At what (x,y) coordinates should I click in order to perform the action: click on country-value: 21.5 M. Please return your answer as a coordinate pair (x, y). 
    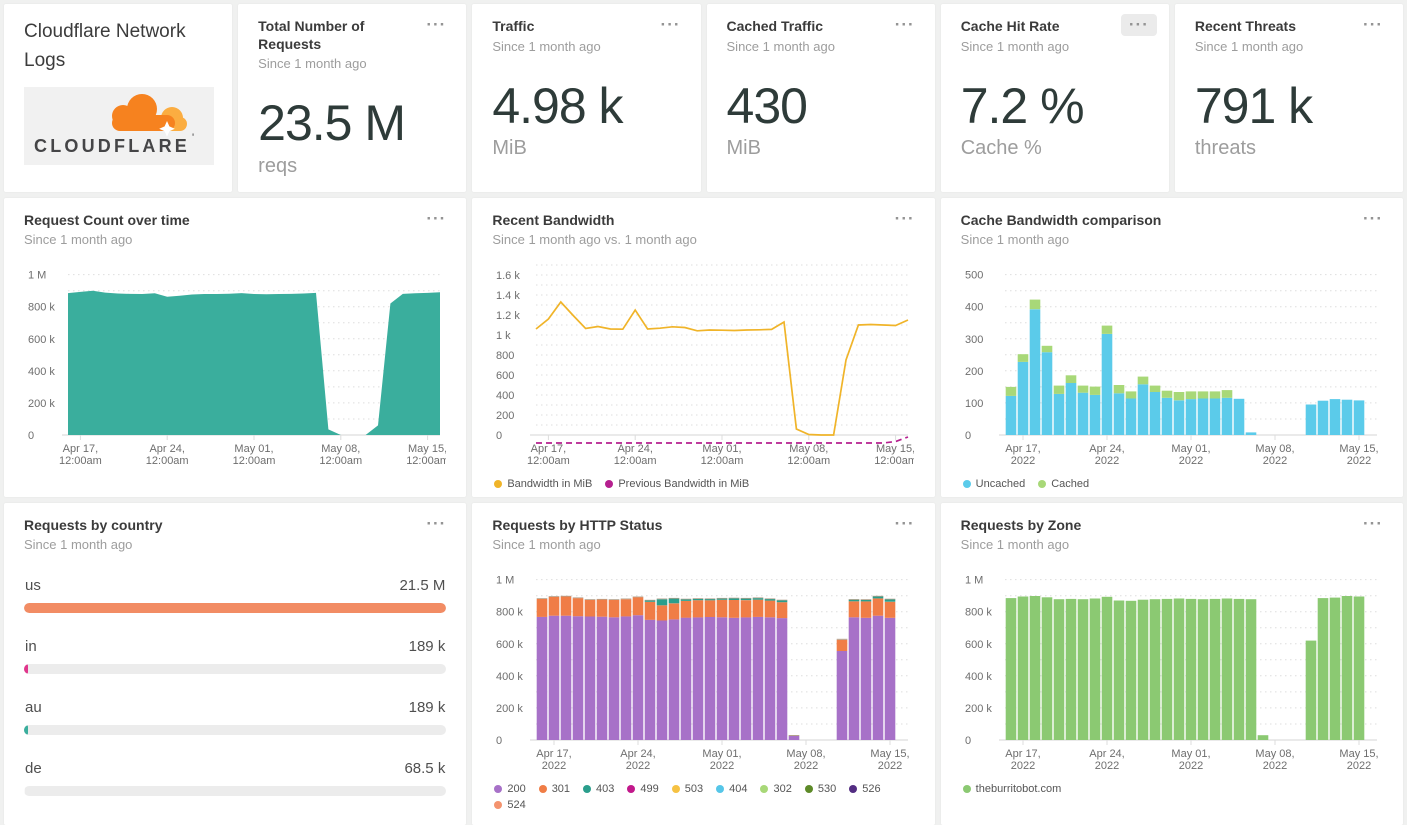
    Looking at the image, I should click on (422, 585).